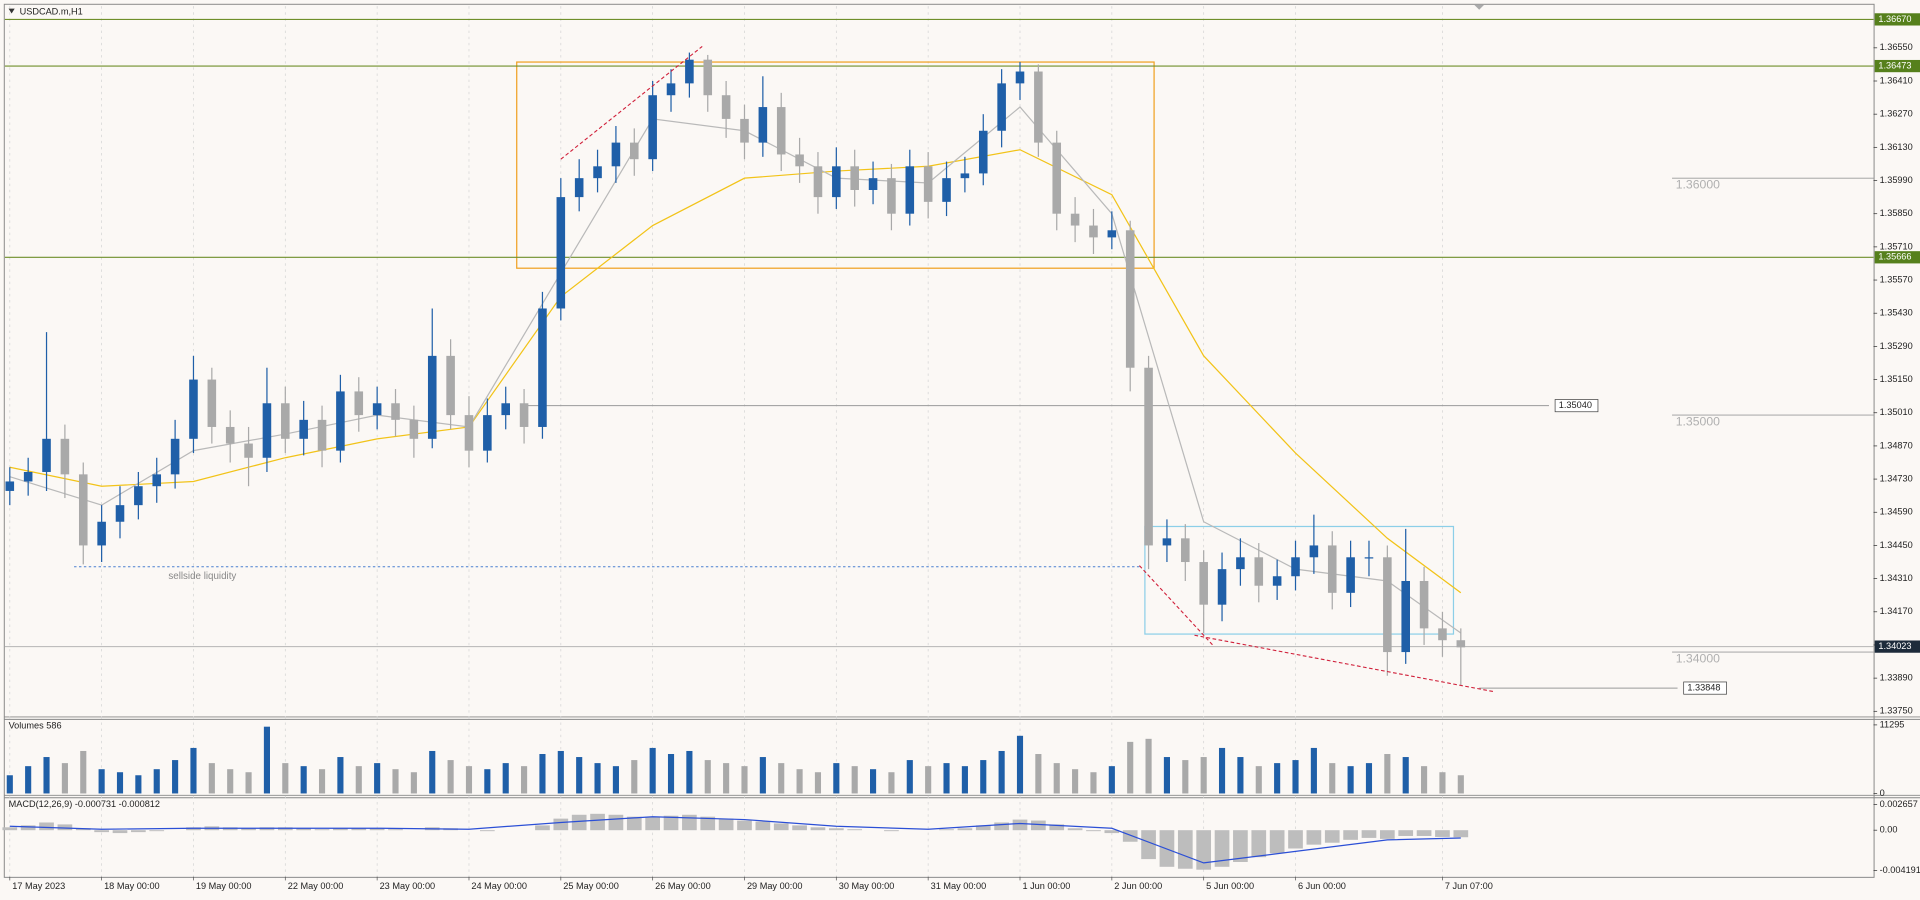  Describe the element at coordinates (499, 886) in the screenshot. I see `x-tick-label: 24 May 00:00` at that location.